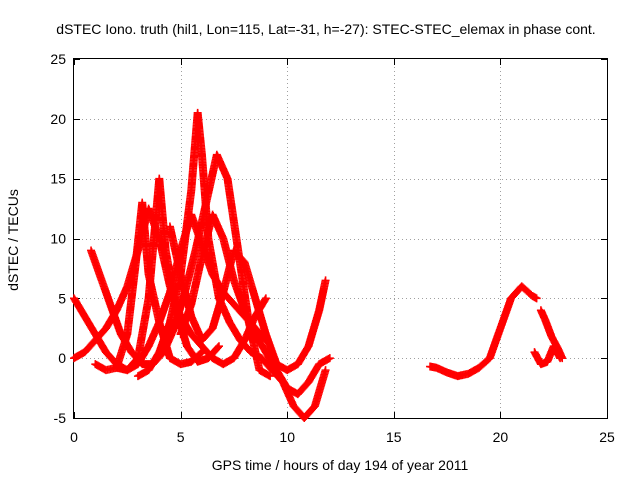 The image size is (640, 480). Describe the element at coordinates (62, 298) in the screenshot. I see `y-tick-label: 5` at that location.